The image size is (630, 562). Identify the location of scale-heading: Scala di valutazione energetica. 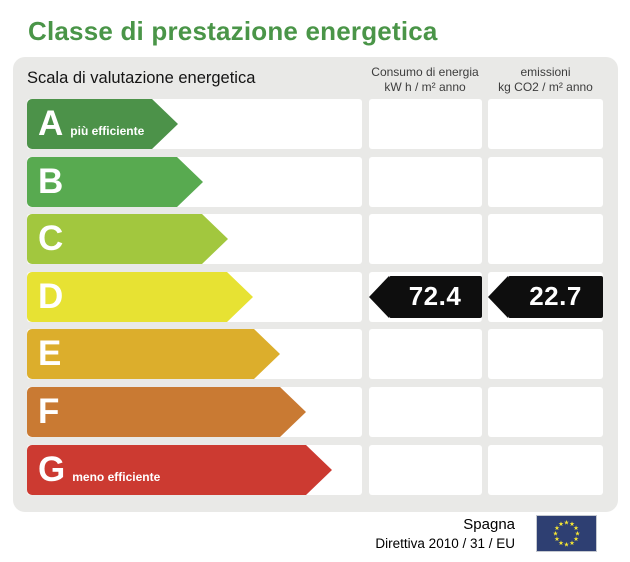
(141, 77).